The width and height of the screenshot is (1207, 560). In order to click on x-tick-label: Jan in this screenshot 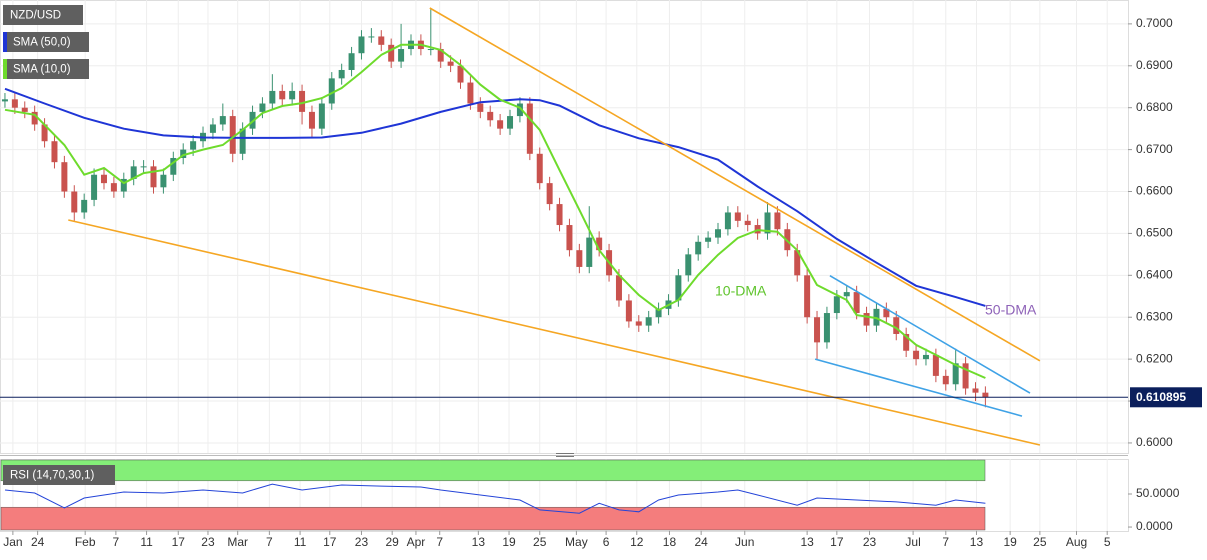, I will do `click(12, 542)`.